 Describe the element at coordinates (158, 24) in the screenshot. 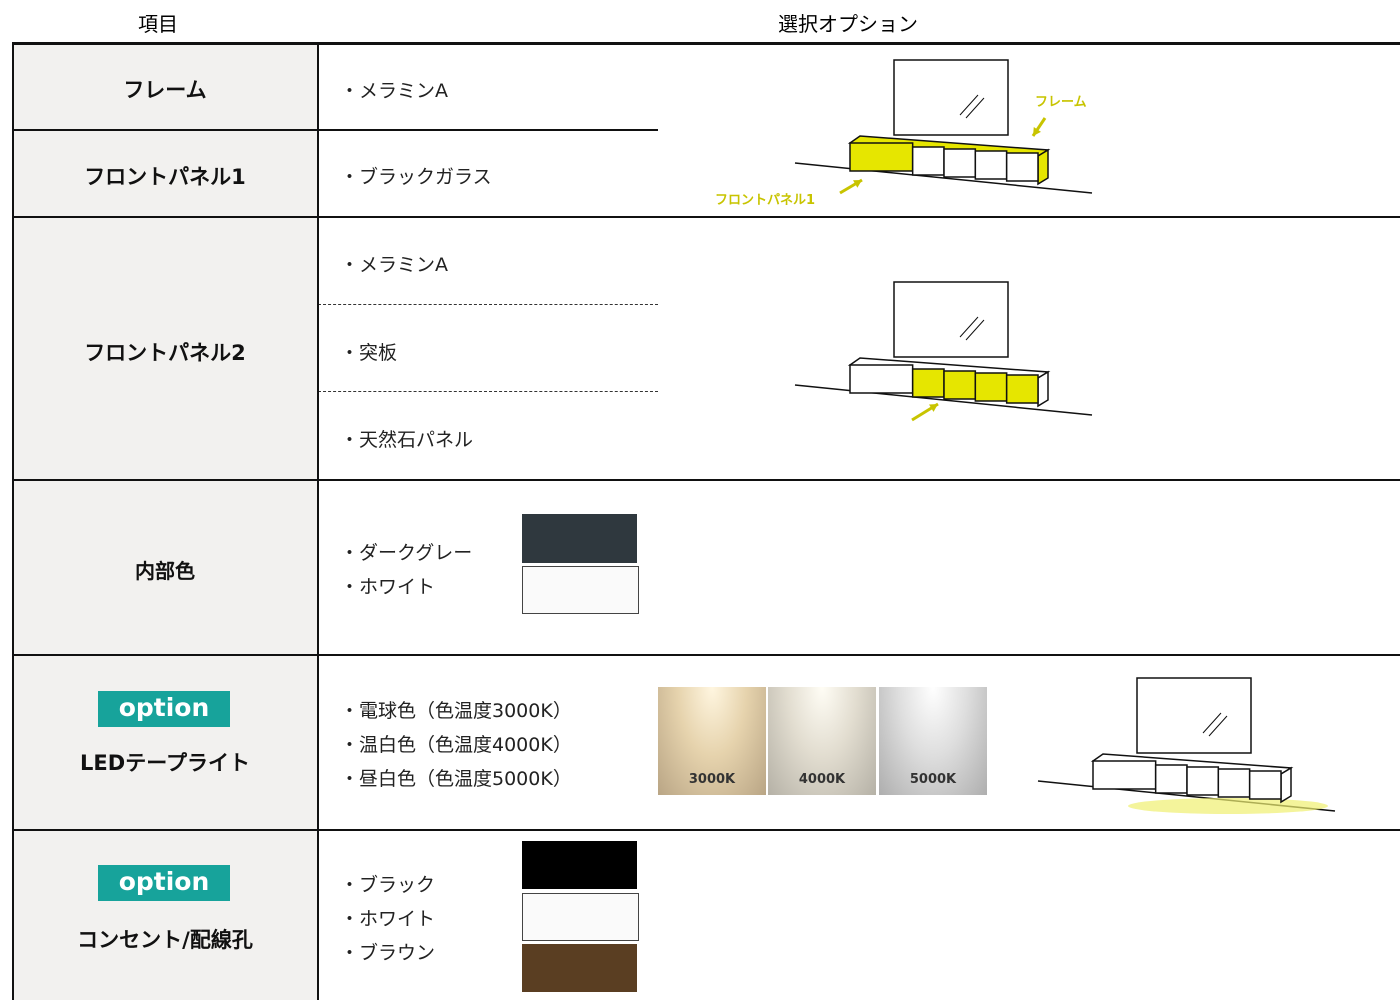

I see `header-item: 項目` at that location.